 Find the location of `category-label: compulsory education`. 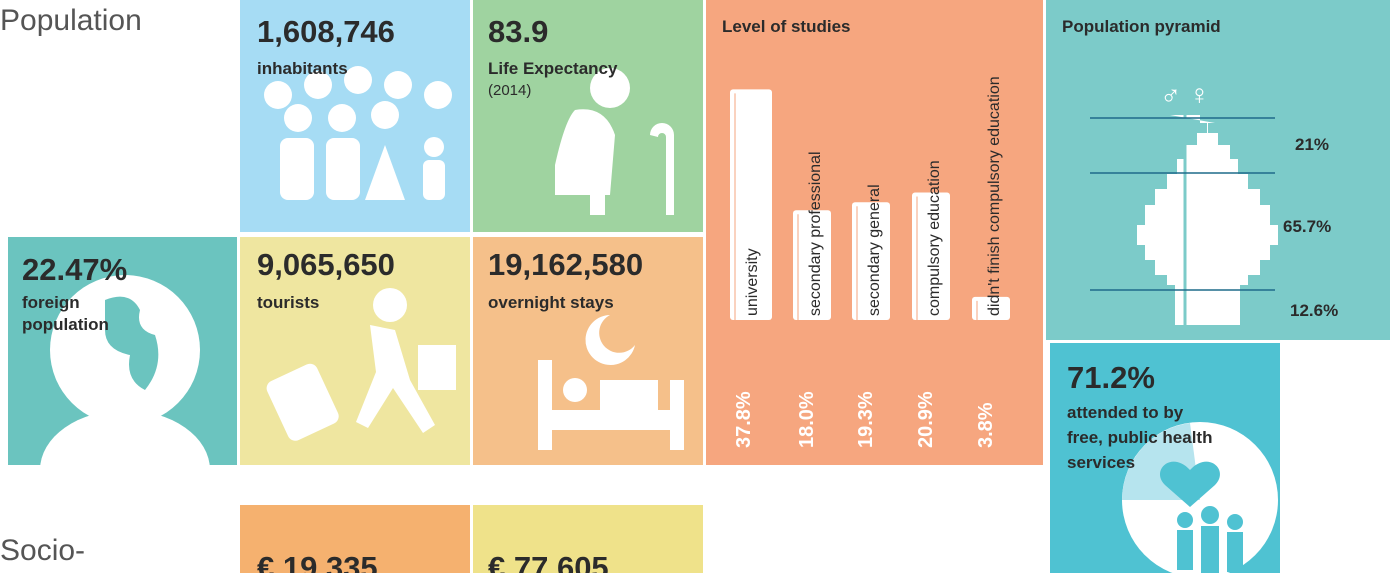

category-label: compulsory education is located at coordinates (934, 238).